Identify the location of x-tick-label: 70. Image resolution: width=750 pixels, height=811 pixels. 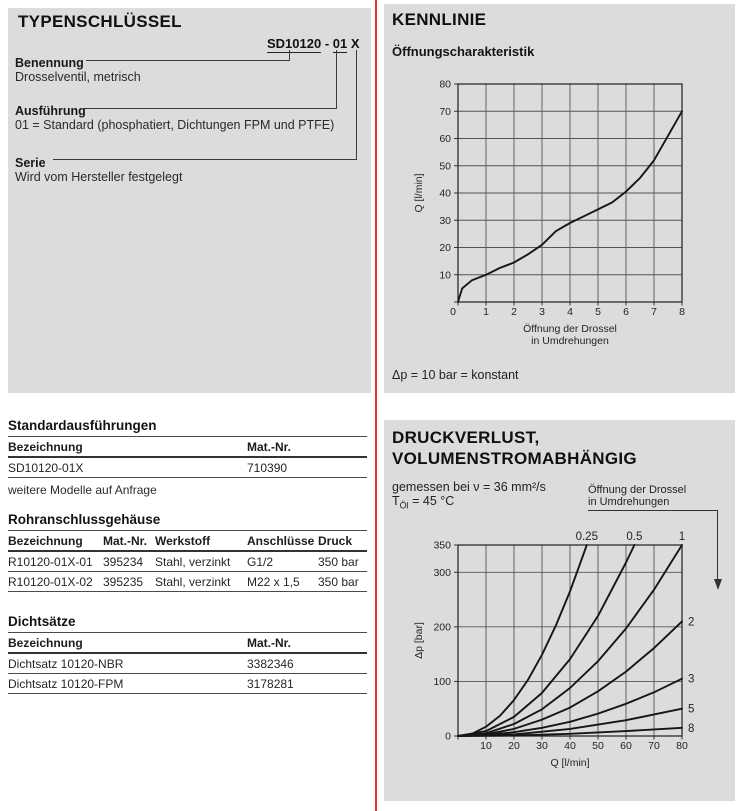
(654, 746).